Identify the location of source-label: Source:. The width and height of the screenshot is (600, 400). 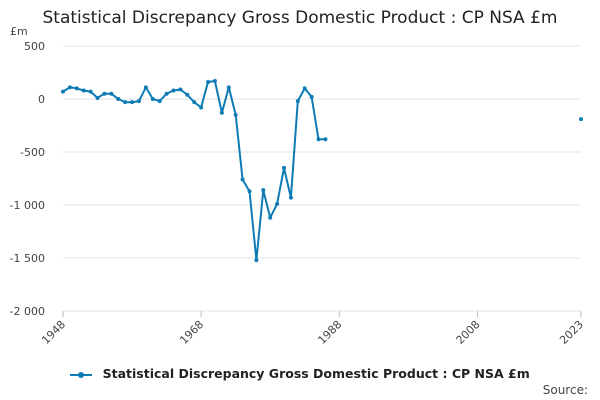
(565, 390).